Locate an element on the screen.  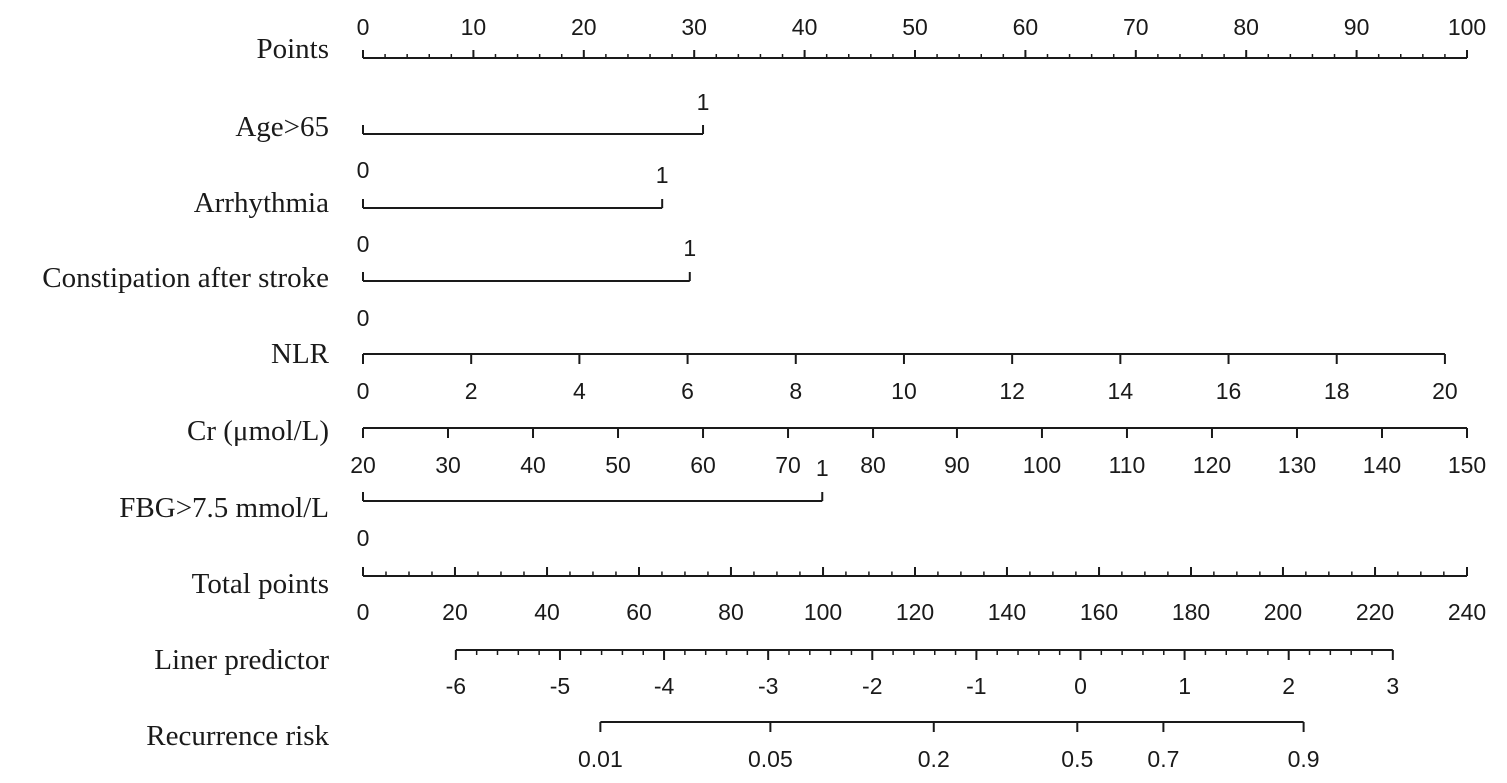
total-tick-label: 180 is located at coordinates (1191, 612).